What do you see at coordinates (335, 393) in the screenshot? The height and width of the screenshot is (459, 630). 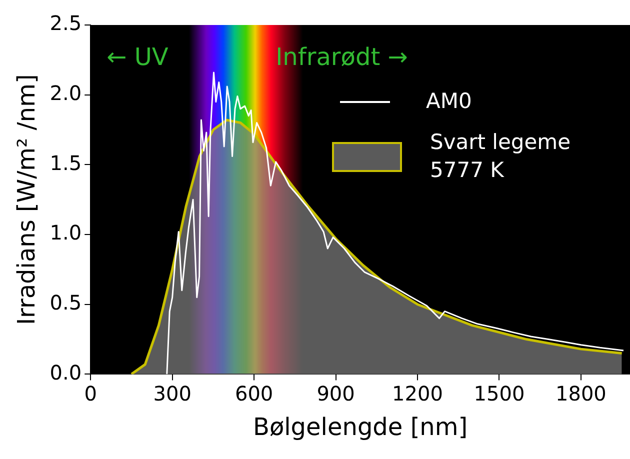 I see `x-tick-label: 900` at bounding box center [335, 393].